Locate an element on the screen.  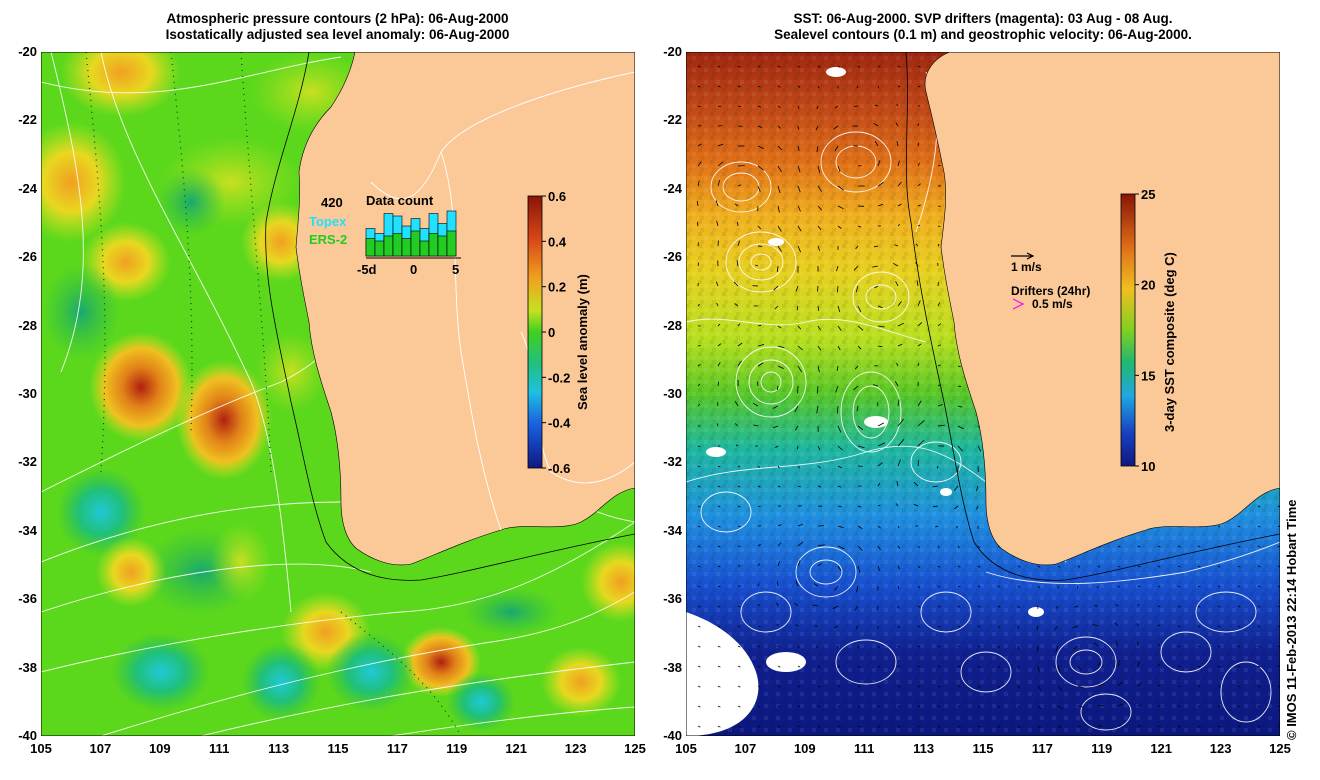
data-count-bars is located at coordinates (411, 233).